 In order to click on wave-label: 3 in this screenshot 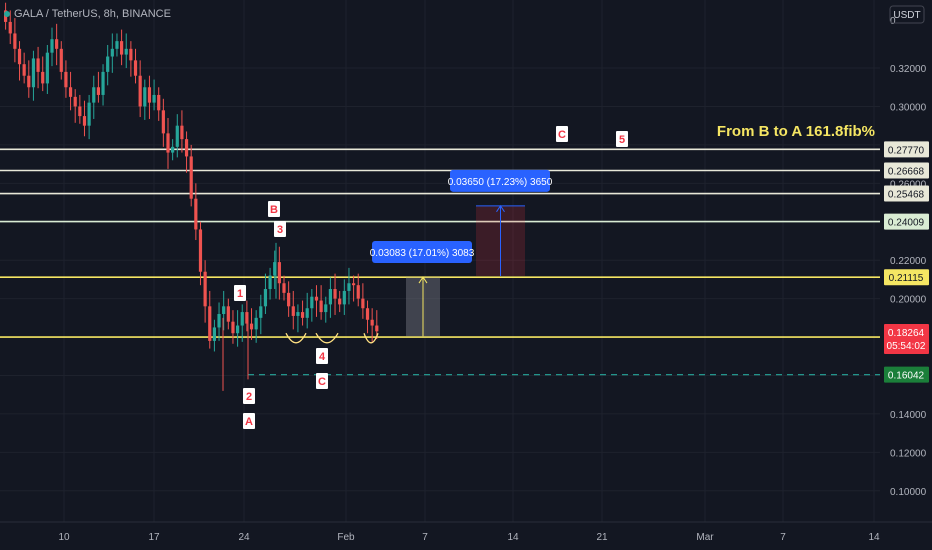, I will do `click(280, 230)`.